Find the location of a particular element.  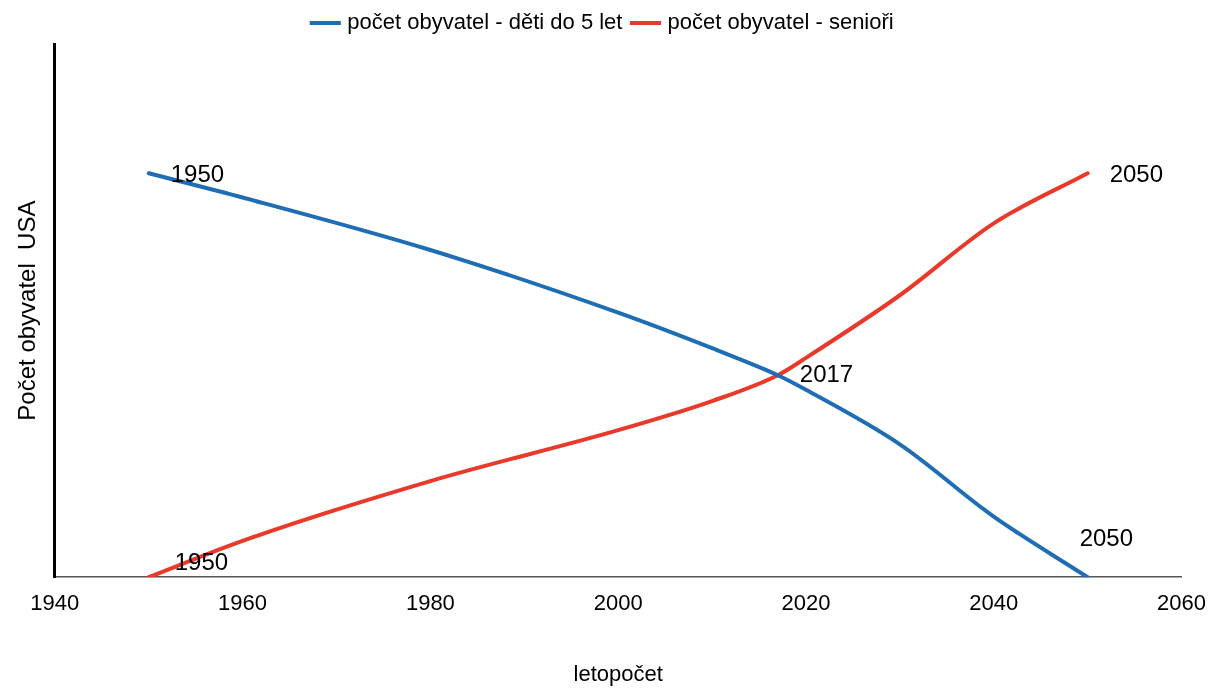

y-axis-title: Počet obyvatel USA is located at coordinates (27, 310).